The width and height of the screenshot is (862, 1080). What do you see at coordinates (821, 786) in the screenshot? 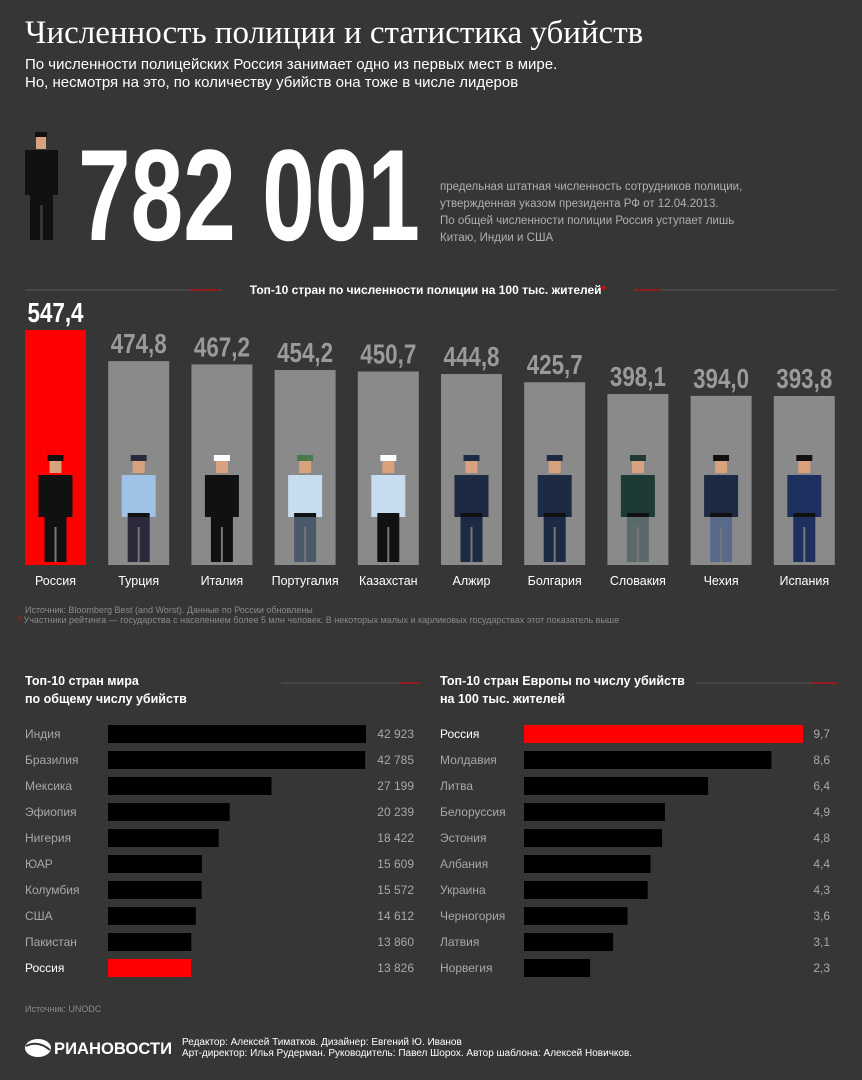
I see `value-label: 6,4` at bounding box center [821, 786].